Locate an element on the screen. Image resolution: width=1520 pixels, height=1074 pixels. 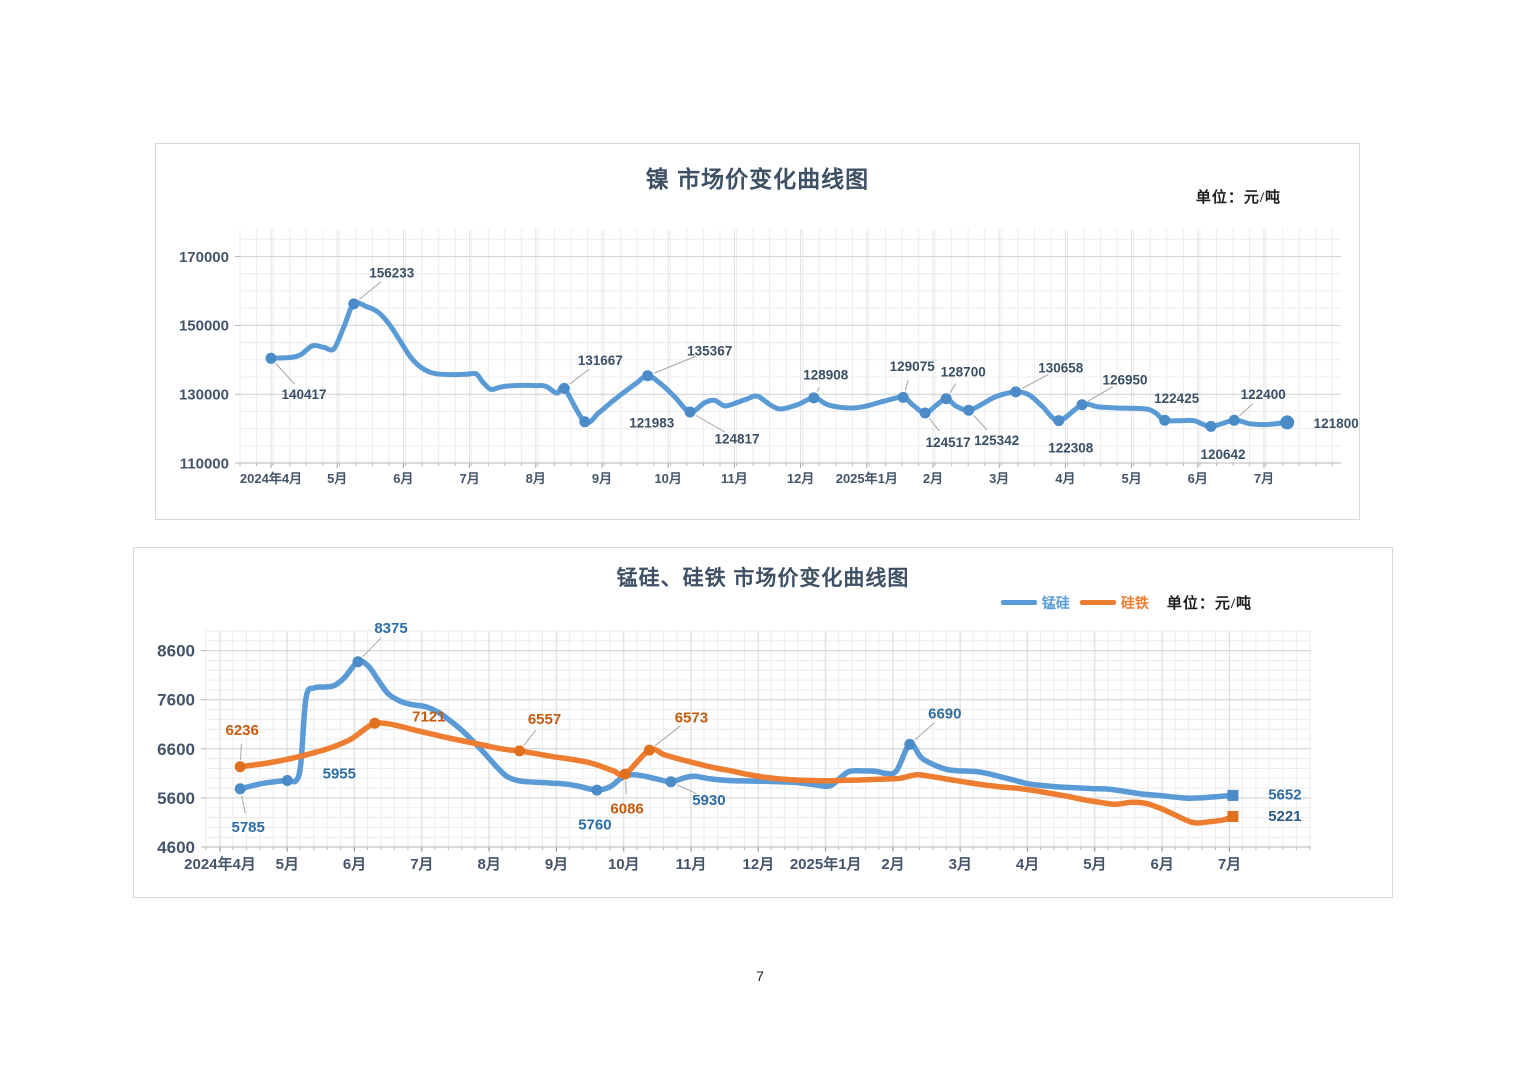
svg-text: 5930 is located at coordinates (708, 800).